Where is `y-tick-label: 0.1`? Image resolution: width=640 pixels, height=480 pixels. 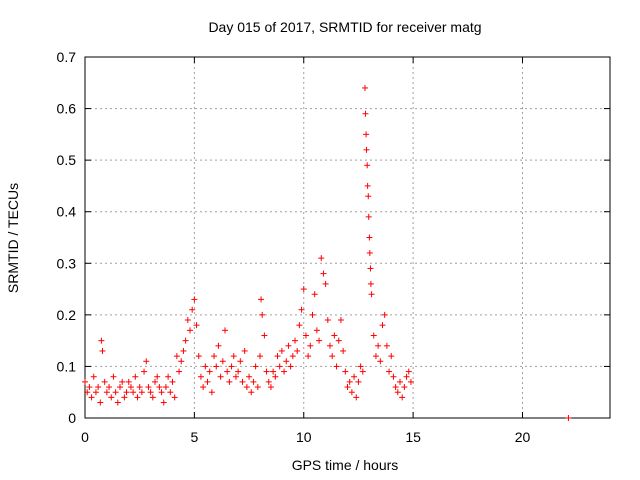
y-tick-label: 0.1 is located at coordinates (67, 366).